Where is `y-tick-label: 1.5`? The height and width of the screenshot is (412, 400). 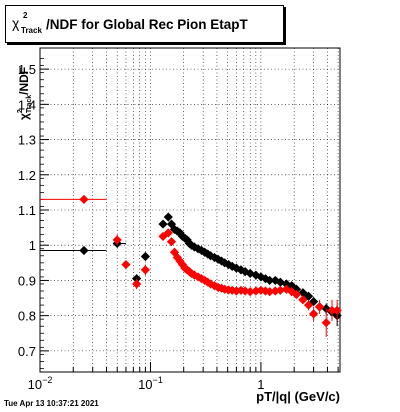 y-tick-label: 1.5 is located at coordinates (27, 69).